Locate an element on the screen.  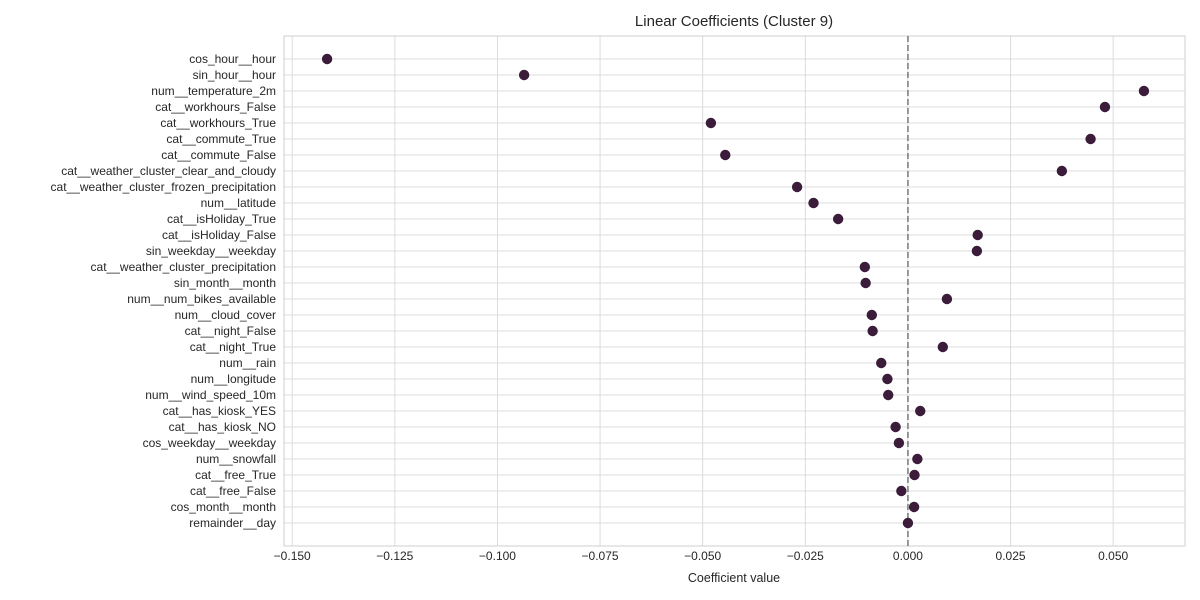
y-tick-label: cat__workhours_True is located at coordinates (218, 123).